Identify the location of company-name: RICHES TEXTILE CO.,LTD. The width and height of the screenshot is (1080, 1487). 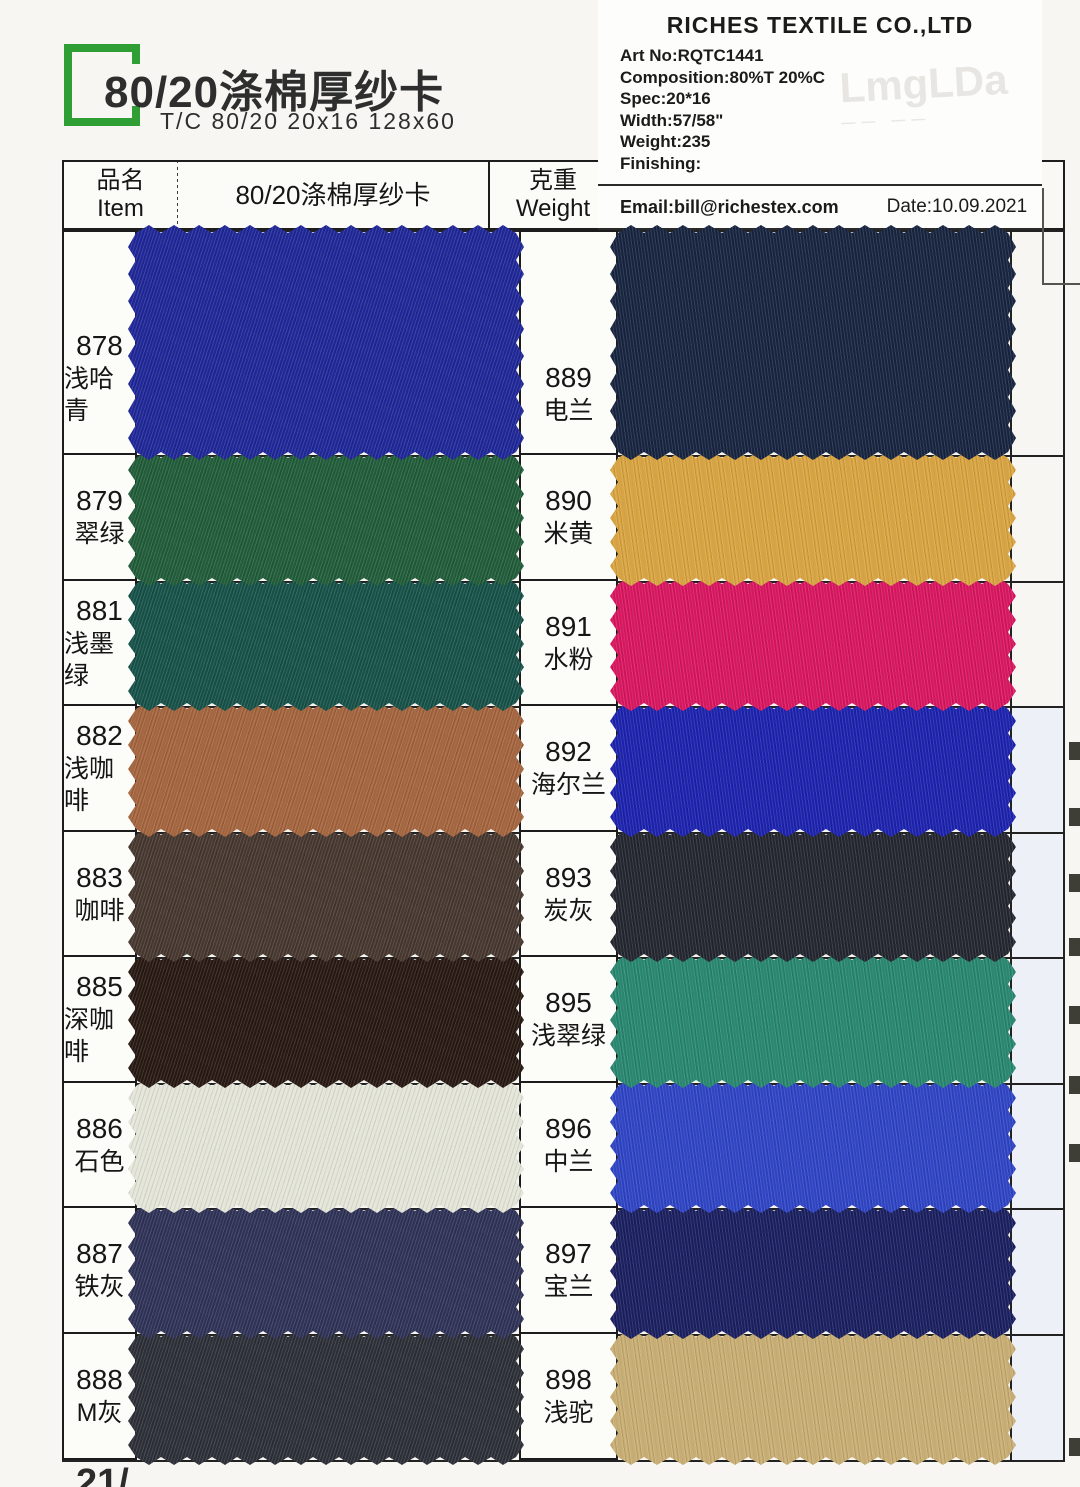
(820, 25).